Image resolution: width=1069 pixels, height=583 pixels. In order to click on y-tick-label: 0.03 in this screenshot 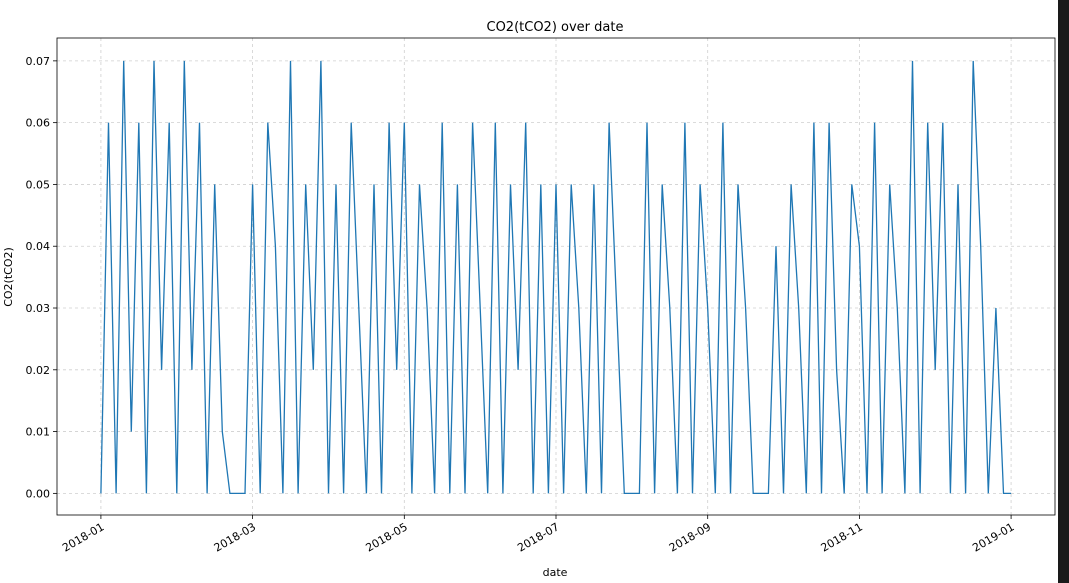, I will do `click(38, 308)`.